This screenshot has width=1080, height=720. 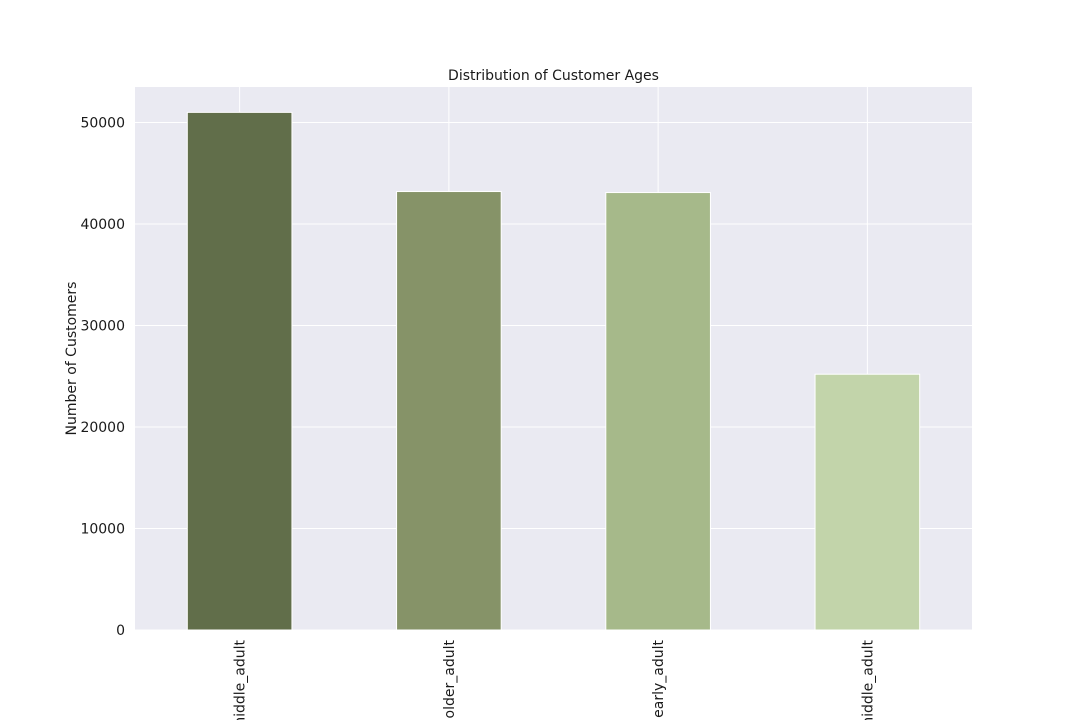 What do you see at coordinates (102, 377) in the screenshot?
I see `y-axis-ticks: 0 10000 20000 30000 40000 50000` at bounding box center [102, 377].